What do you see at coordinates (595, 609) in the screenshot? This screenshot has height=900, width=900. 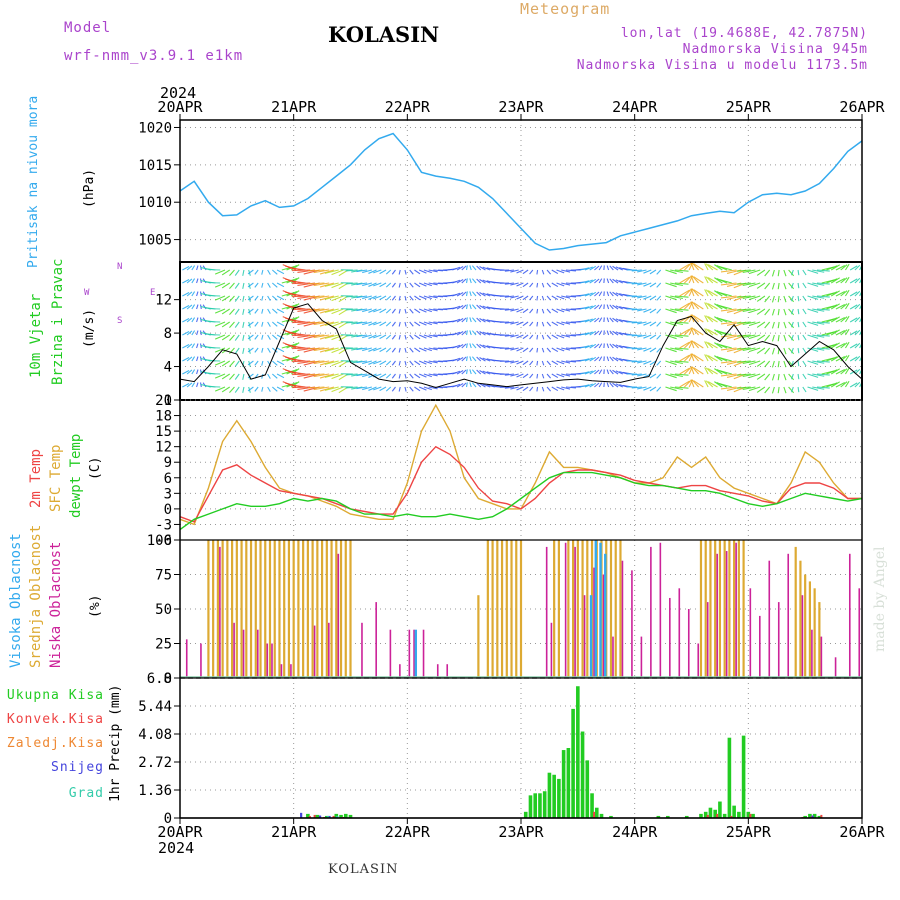 I see `high-cloud-bar` at bounding box center [595, 609].